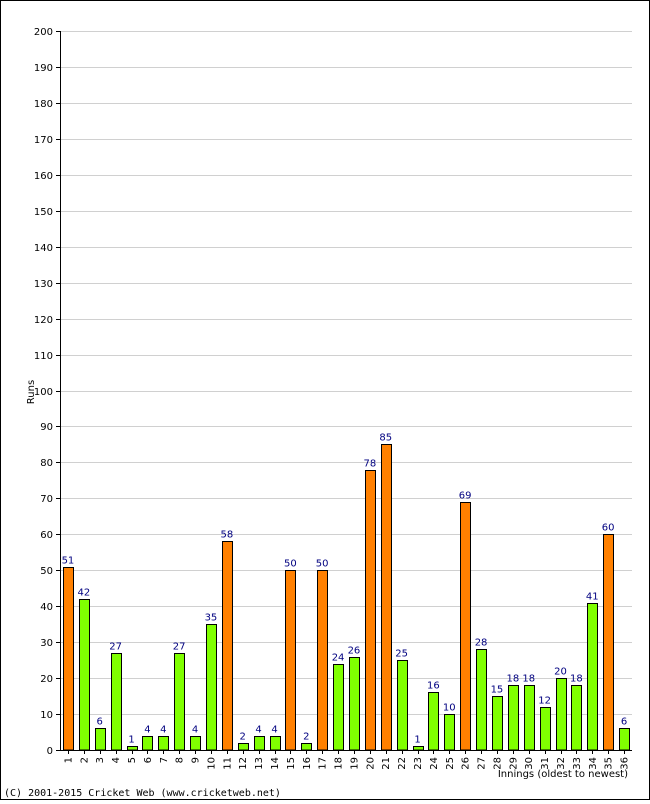  What do you see at coordinates (46, 679) in the screenshot?
I see `y-tick-label: 20` at bounding box center [46, 679].